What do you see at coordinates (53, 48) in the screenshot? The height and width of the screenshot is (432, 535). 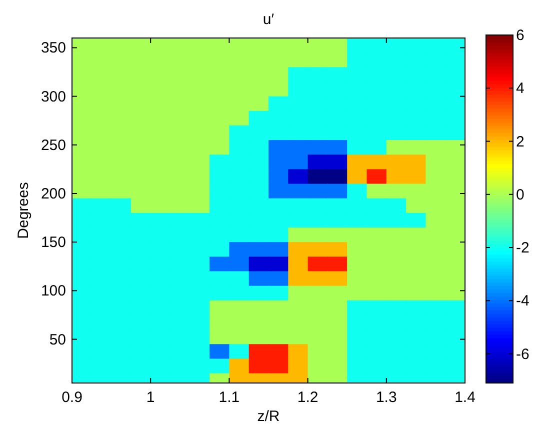 I see `y-tick-label: 350` at bounding box center [53, 48].